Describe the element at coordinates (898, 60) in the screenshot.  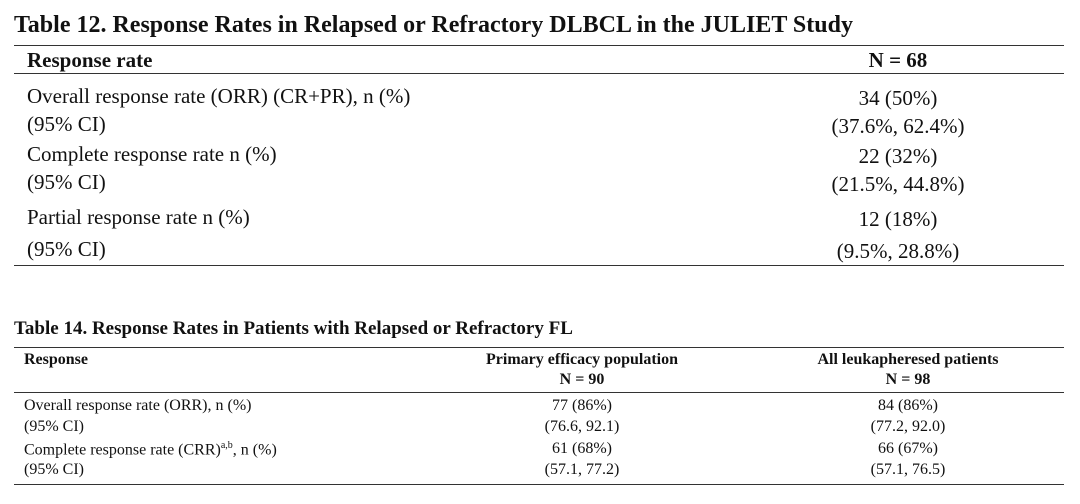
I see `header-cell: N = 68` at that location.